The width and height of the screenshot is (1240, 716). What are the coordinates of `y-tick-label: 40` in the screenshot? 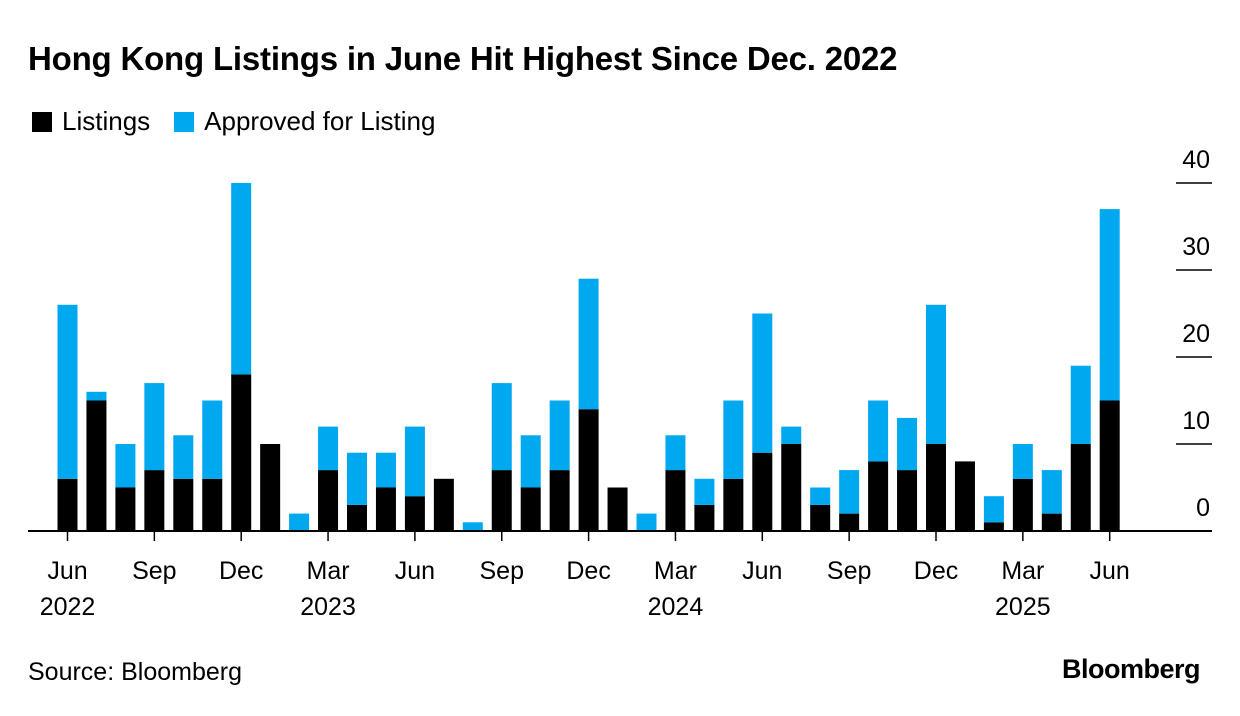 It's located at (1196, 160).